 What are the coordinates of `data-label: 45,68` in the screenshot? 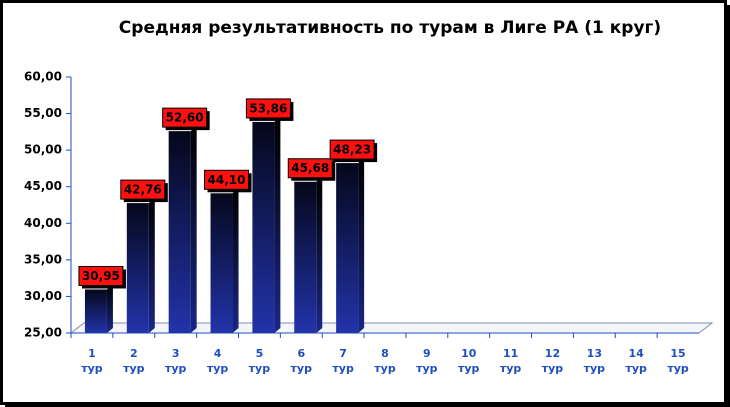 It's located at (310, 168).